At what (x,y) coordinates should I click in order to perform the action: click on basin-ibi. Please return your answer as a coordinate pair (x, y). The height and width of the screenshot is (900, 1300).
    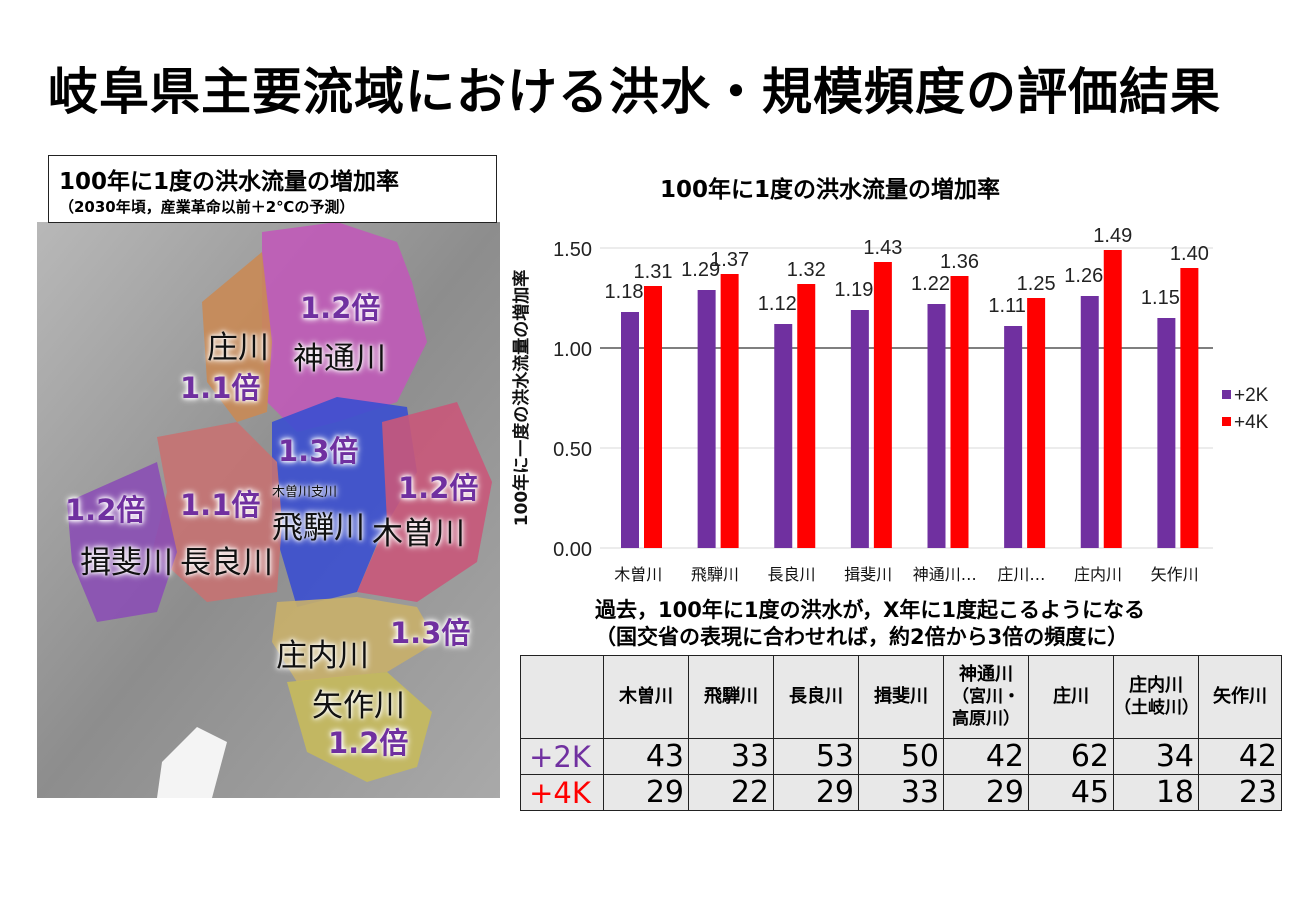
    Looking at the image, I should click on (122, 542).